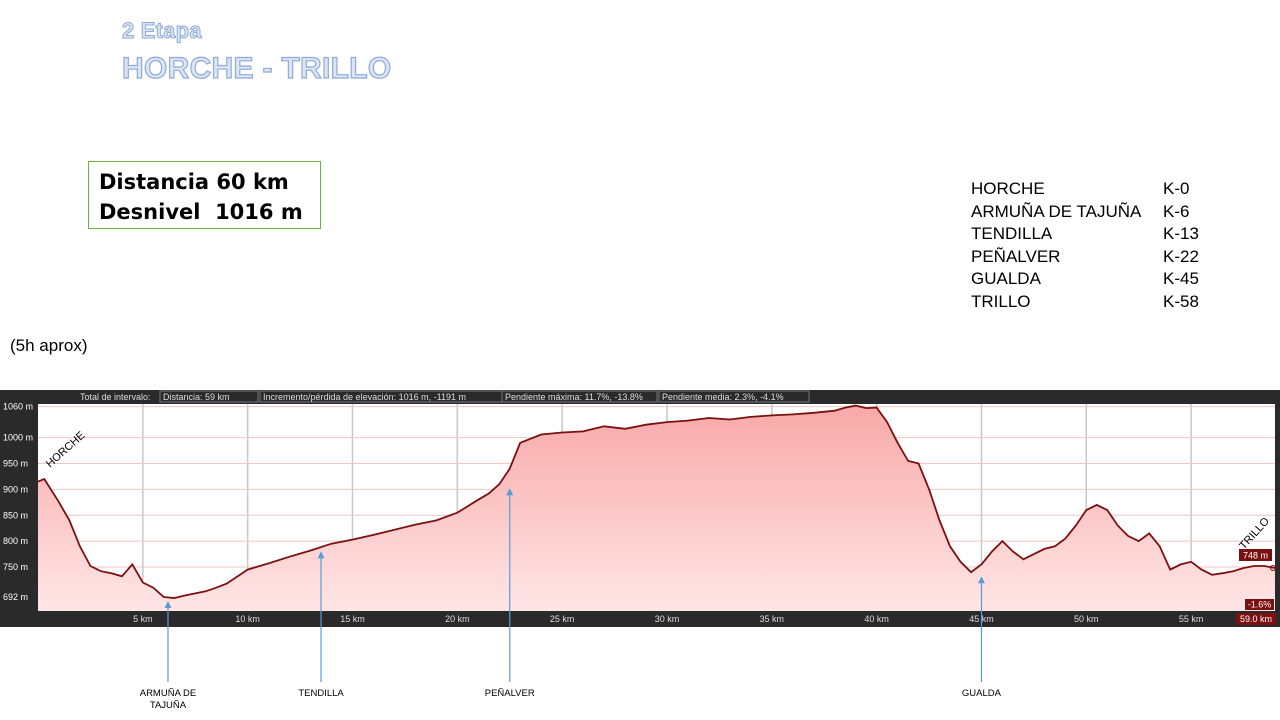  What do you see at coordinates (1273, 568) in the screenshot?
I see `current-position-dot` at bounding box center [1273, 568].